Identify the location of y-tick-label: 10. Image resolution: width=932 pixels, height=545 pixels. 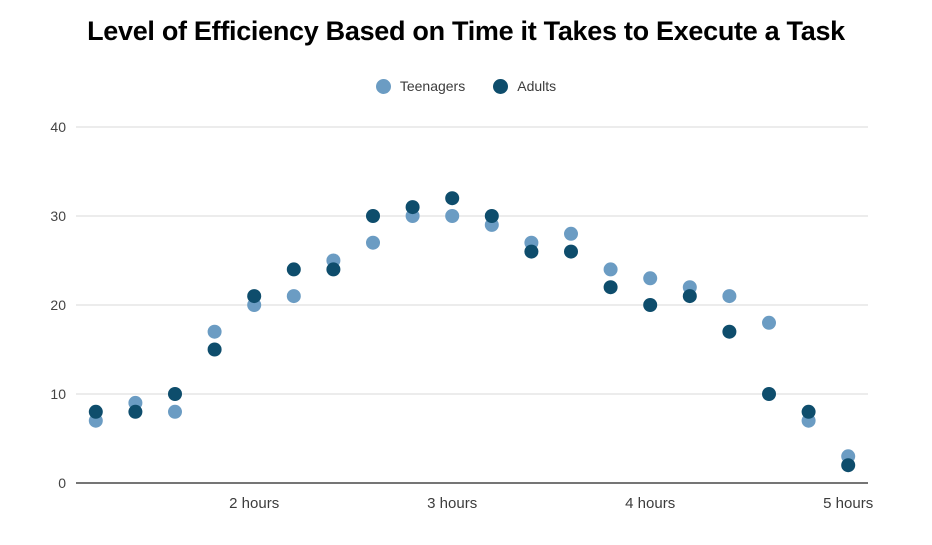
(58, 394).